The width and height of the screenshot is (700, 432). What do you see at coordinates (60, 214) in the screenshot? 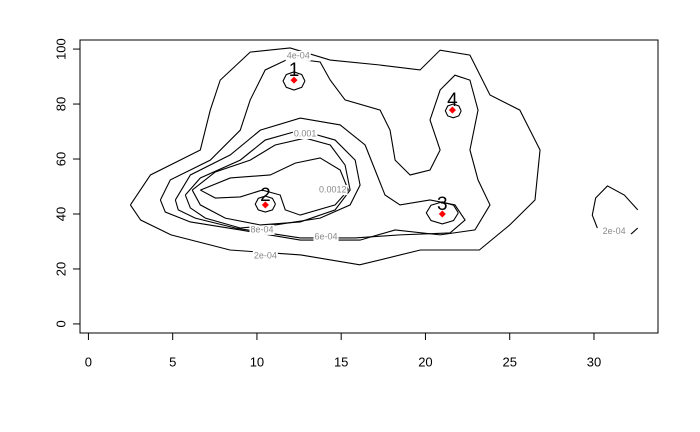
I see `y-tick-label: 40` at bounding box center [60, 214].